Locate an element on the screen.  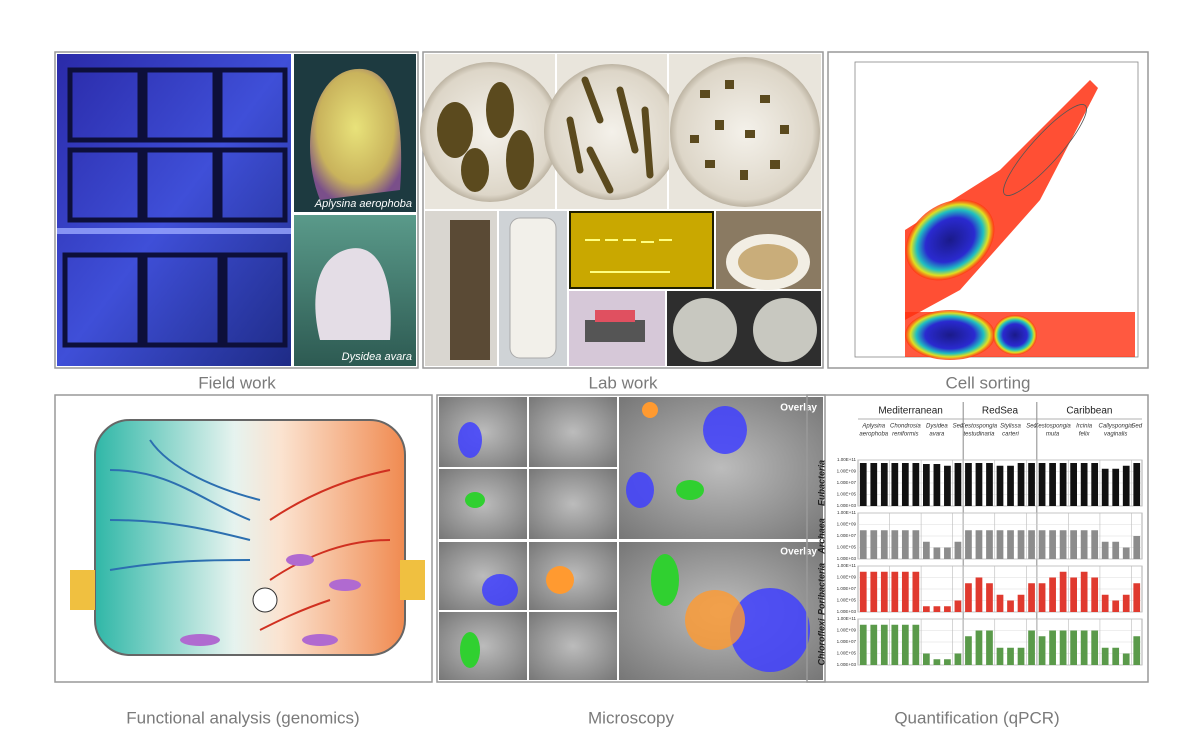
species-label: vaginalis is located at coordinates (1115, 435).